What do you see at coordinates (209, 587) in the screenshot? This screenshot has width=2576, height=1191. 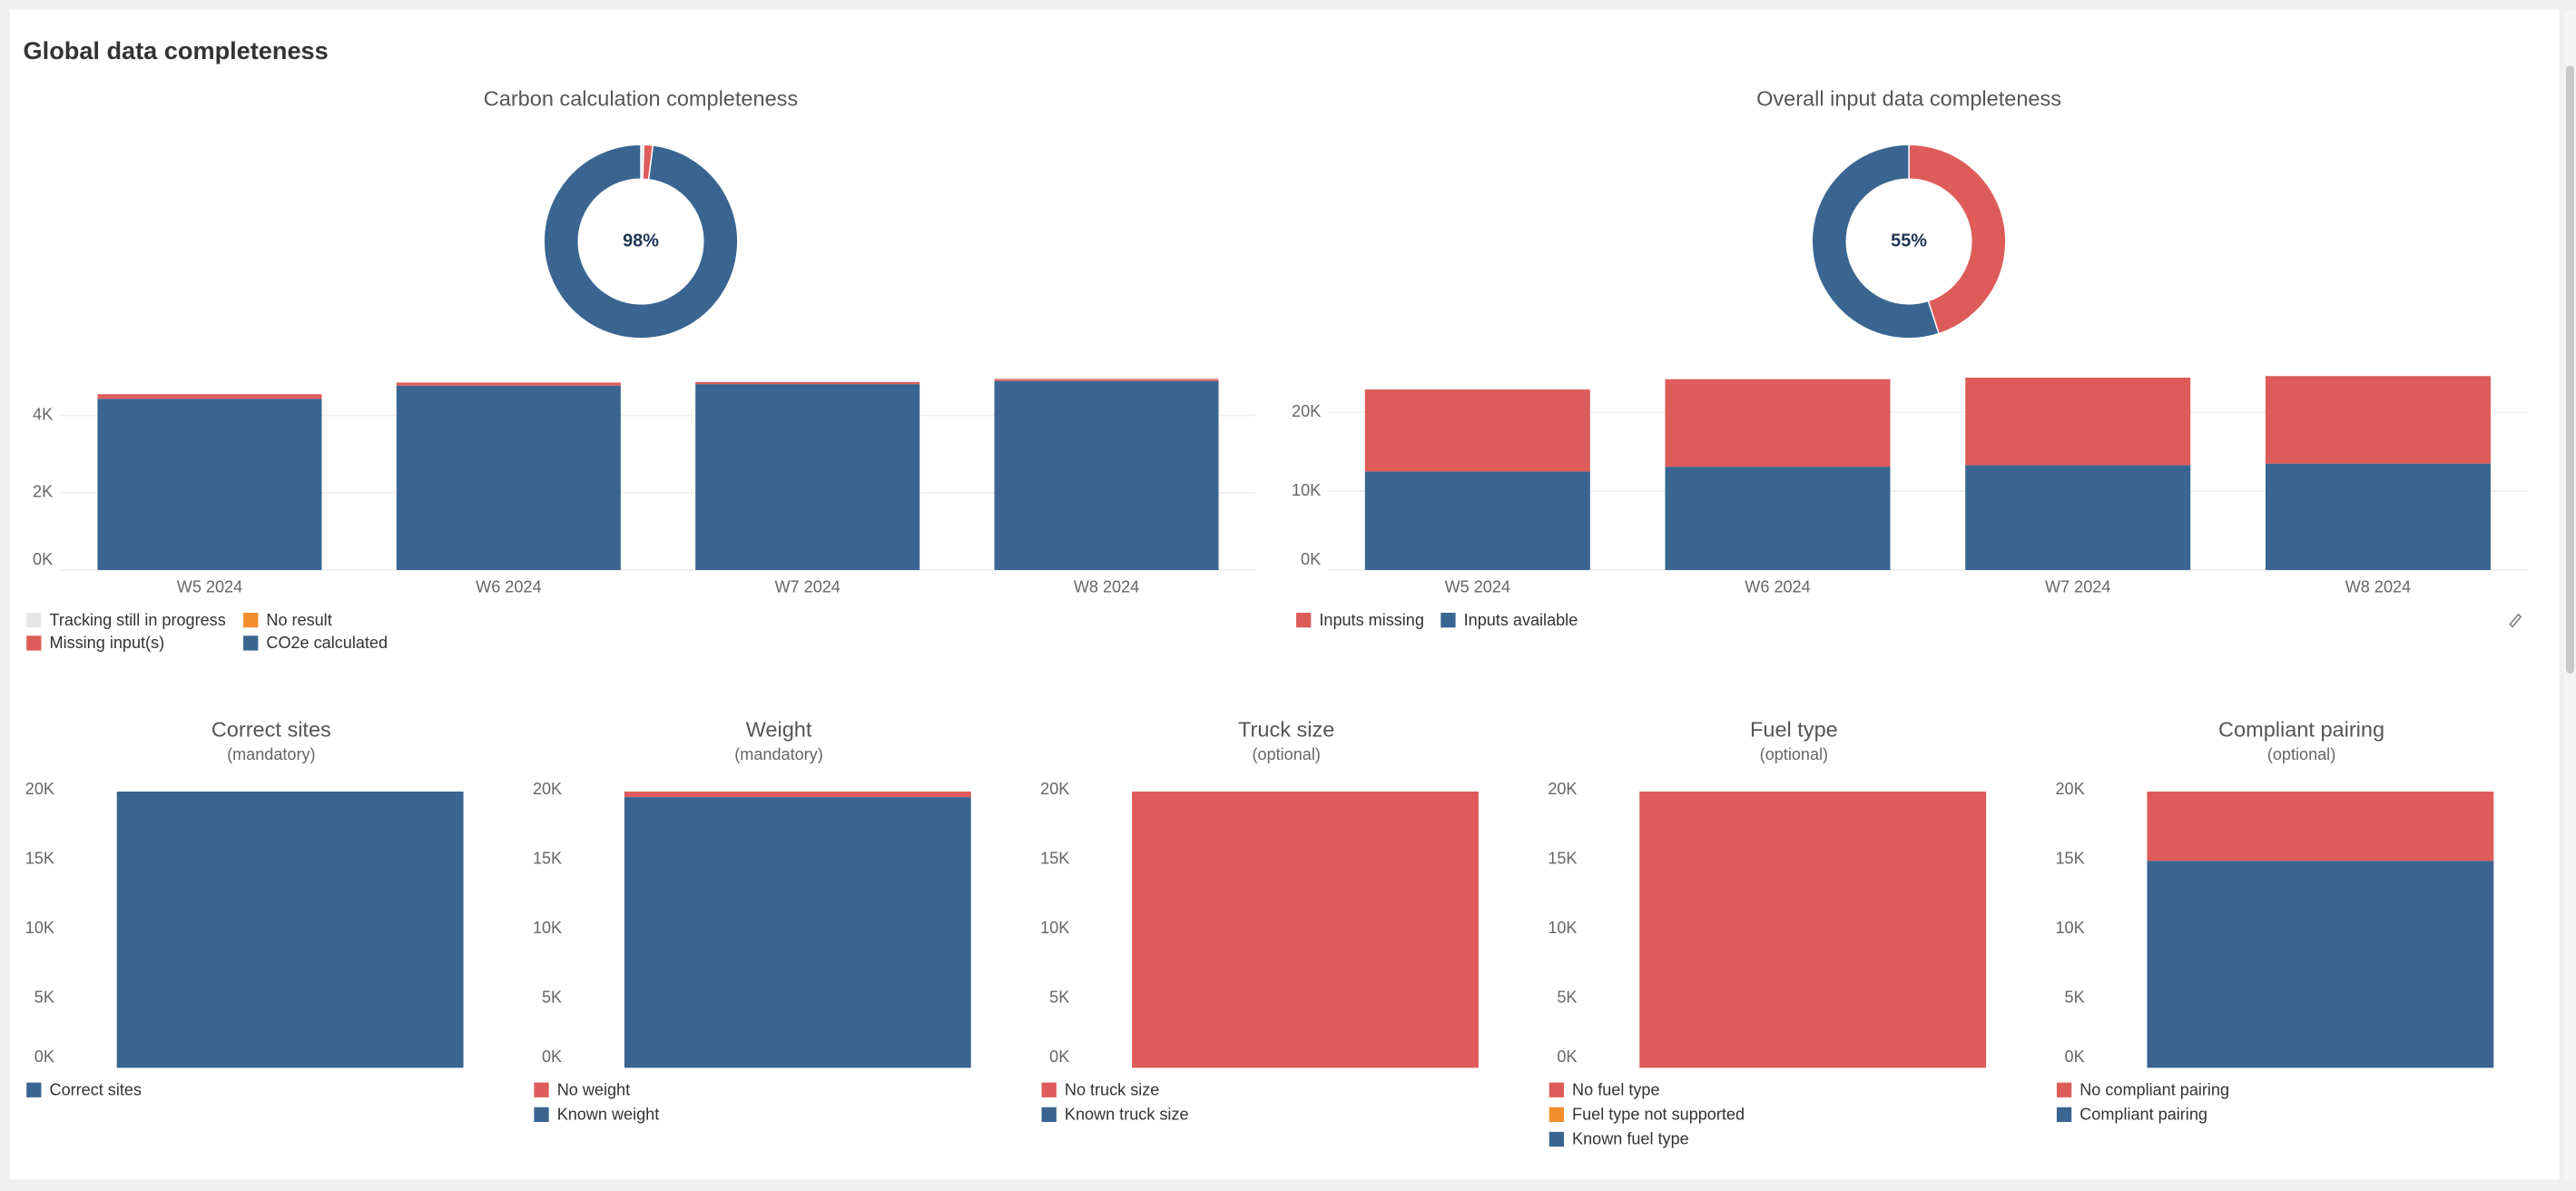 I see `x-tick-label: W5 2024` at bounding box center [209, 587].